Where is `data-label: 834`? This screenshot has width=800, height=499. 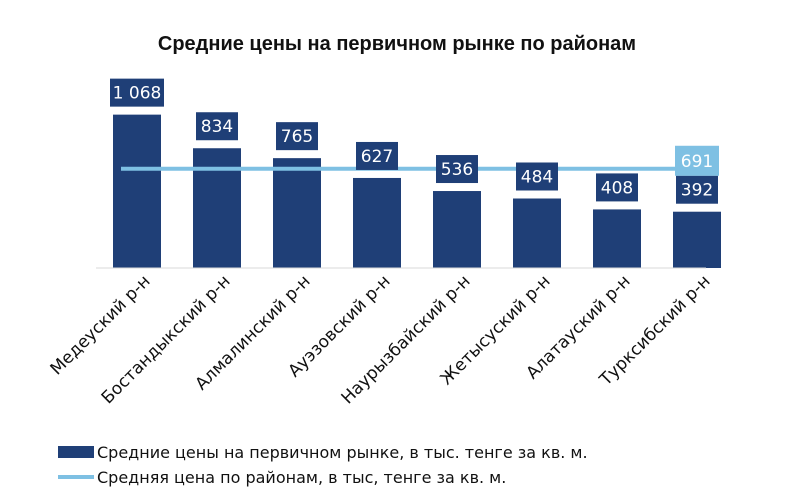 data-label: 834 is located at coordinates (217, 127).